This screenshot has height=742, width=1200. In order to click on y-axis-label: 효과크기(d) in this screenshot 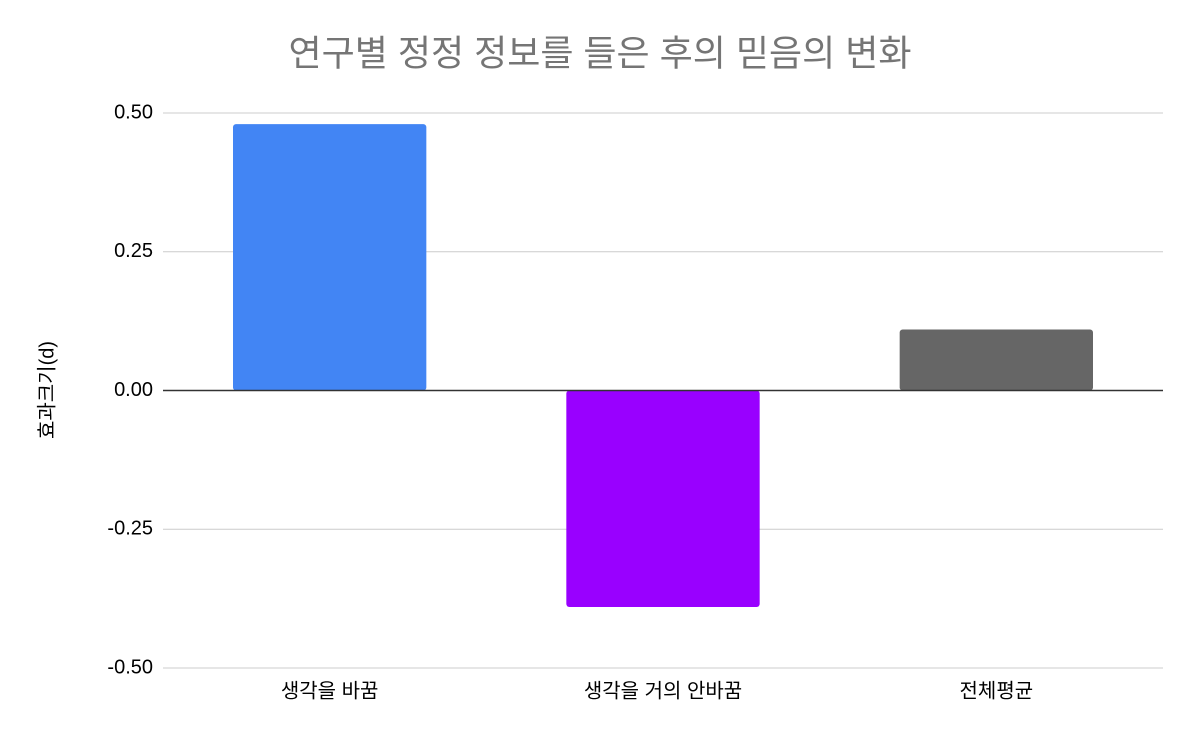, I will do `click(46, 390)`.